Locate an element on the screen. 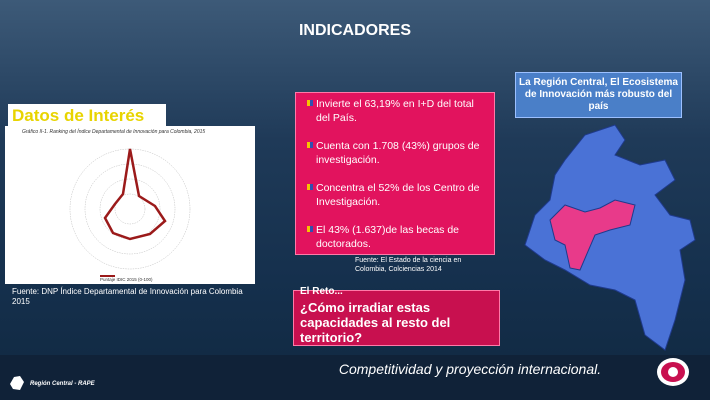 This screenshot has width=710, height=400. map is located at coordinates (610, 237).